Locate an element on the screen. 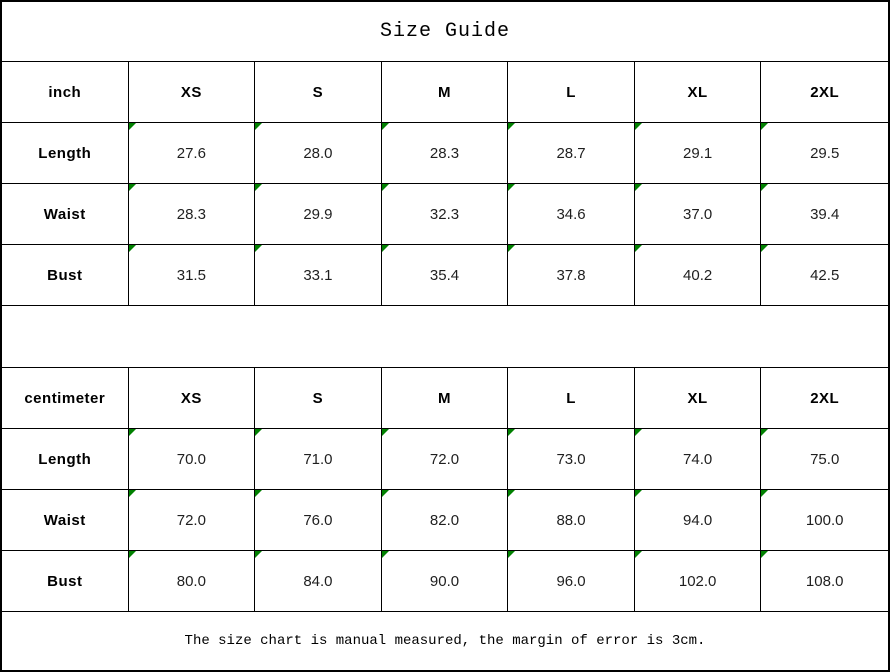 The image size is (890, 672). value-text: 35.4 is located at coordinates (444, 275).